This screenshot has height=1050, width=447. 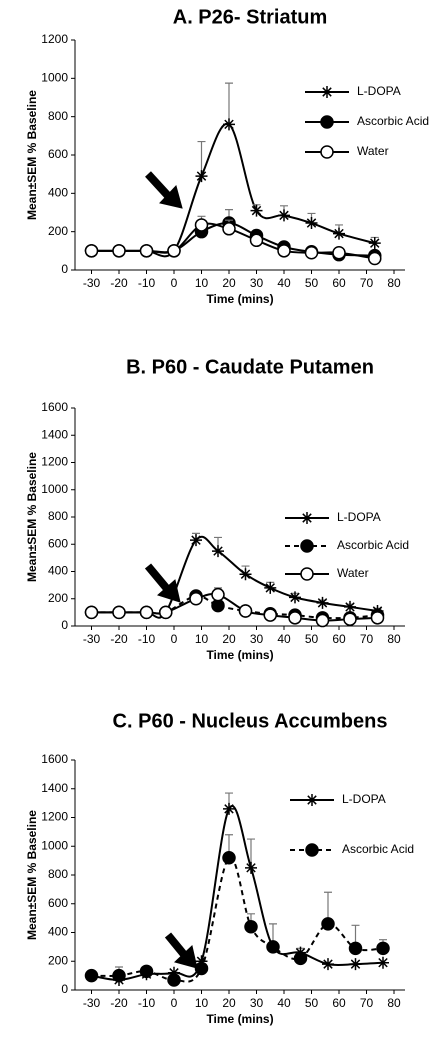 I want to click on y-tick-label: 1200, so click(x=54, y=817).